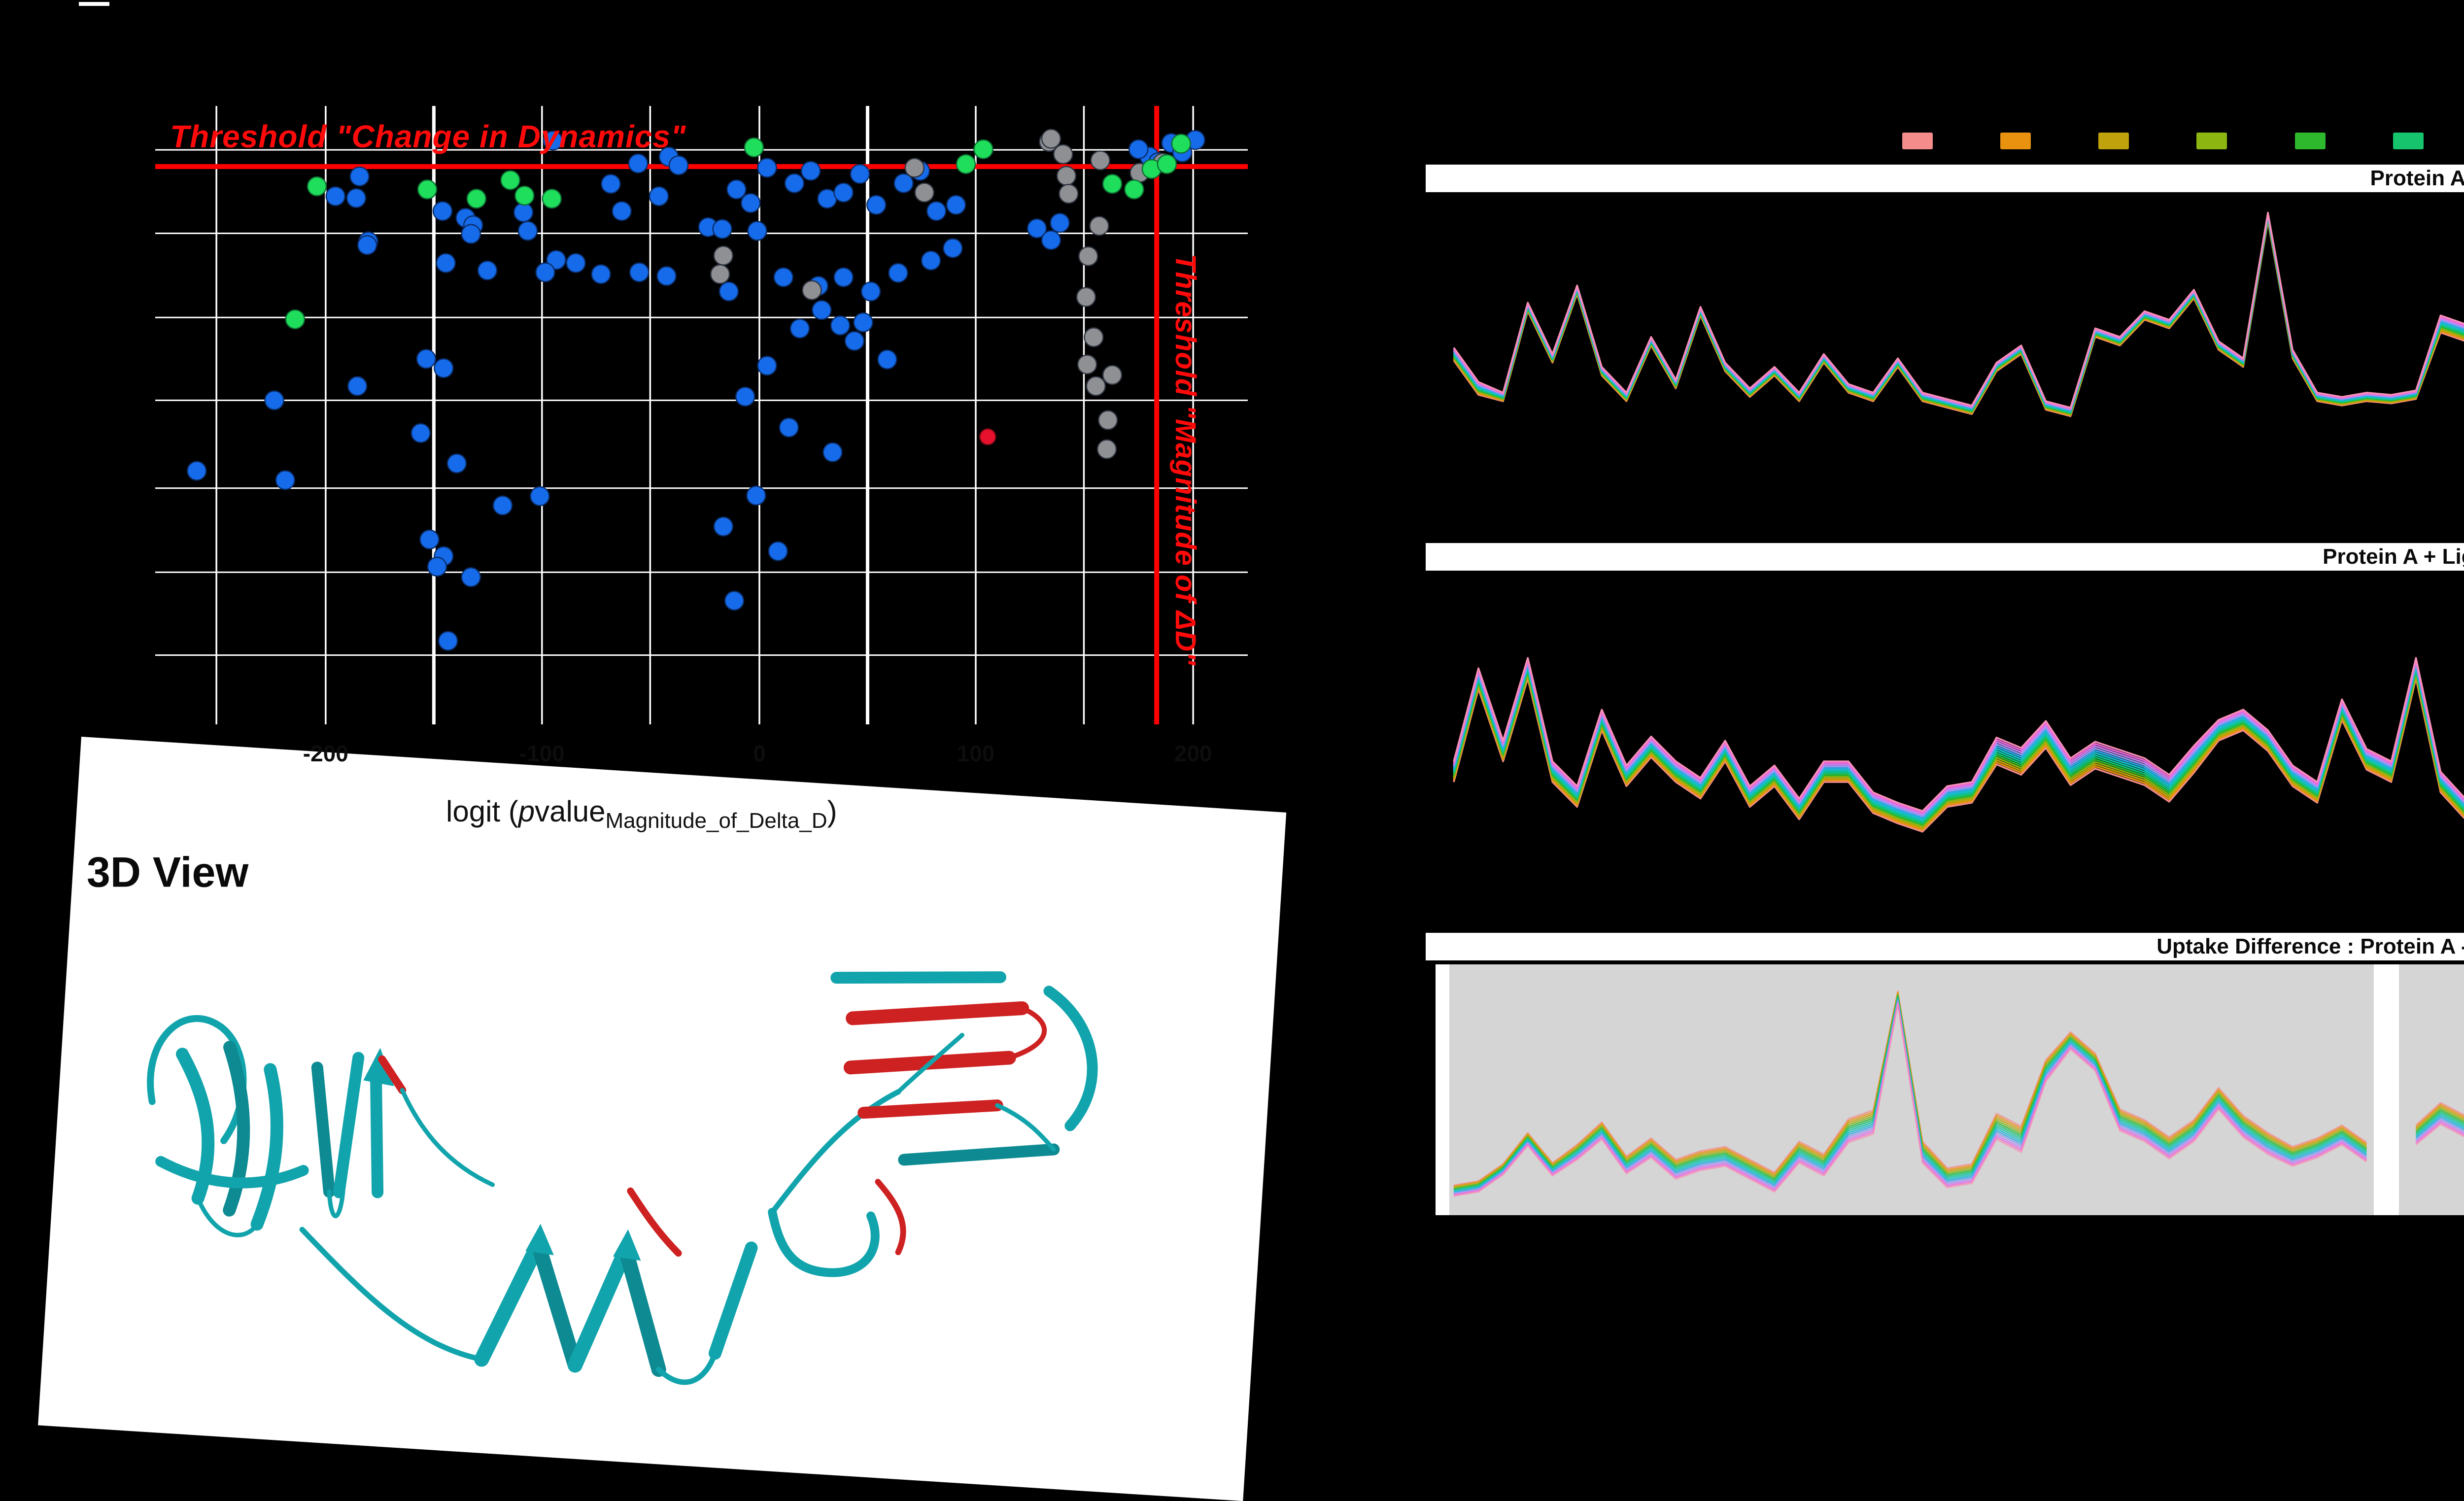 The width and height of the screenshot is (2464, 1501). I want to click on chart-protein-a, so click(1945, 362).